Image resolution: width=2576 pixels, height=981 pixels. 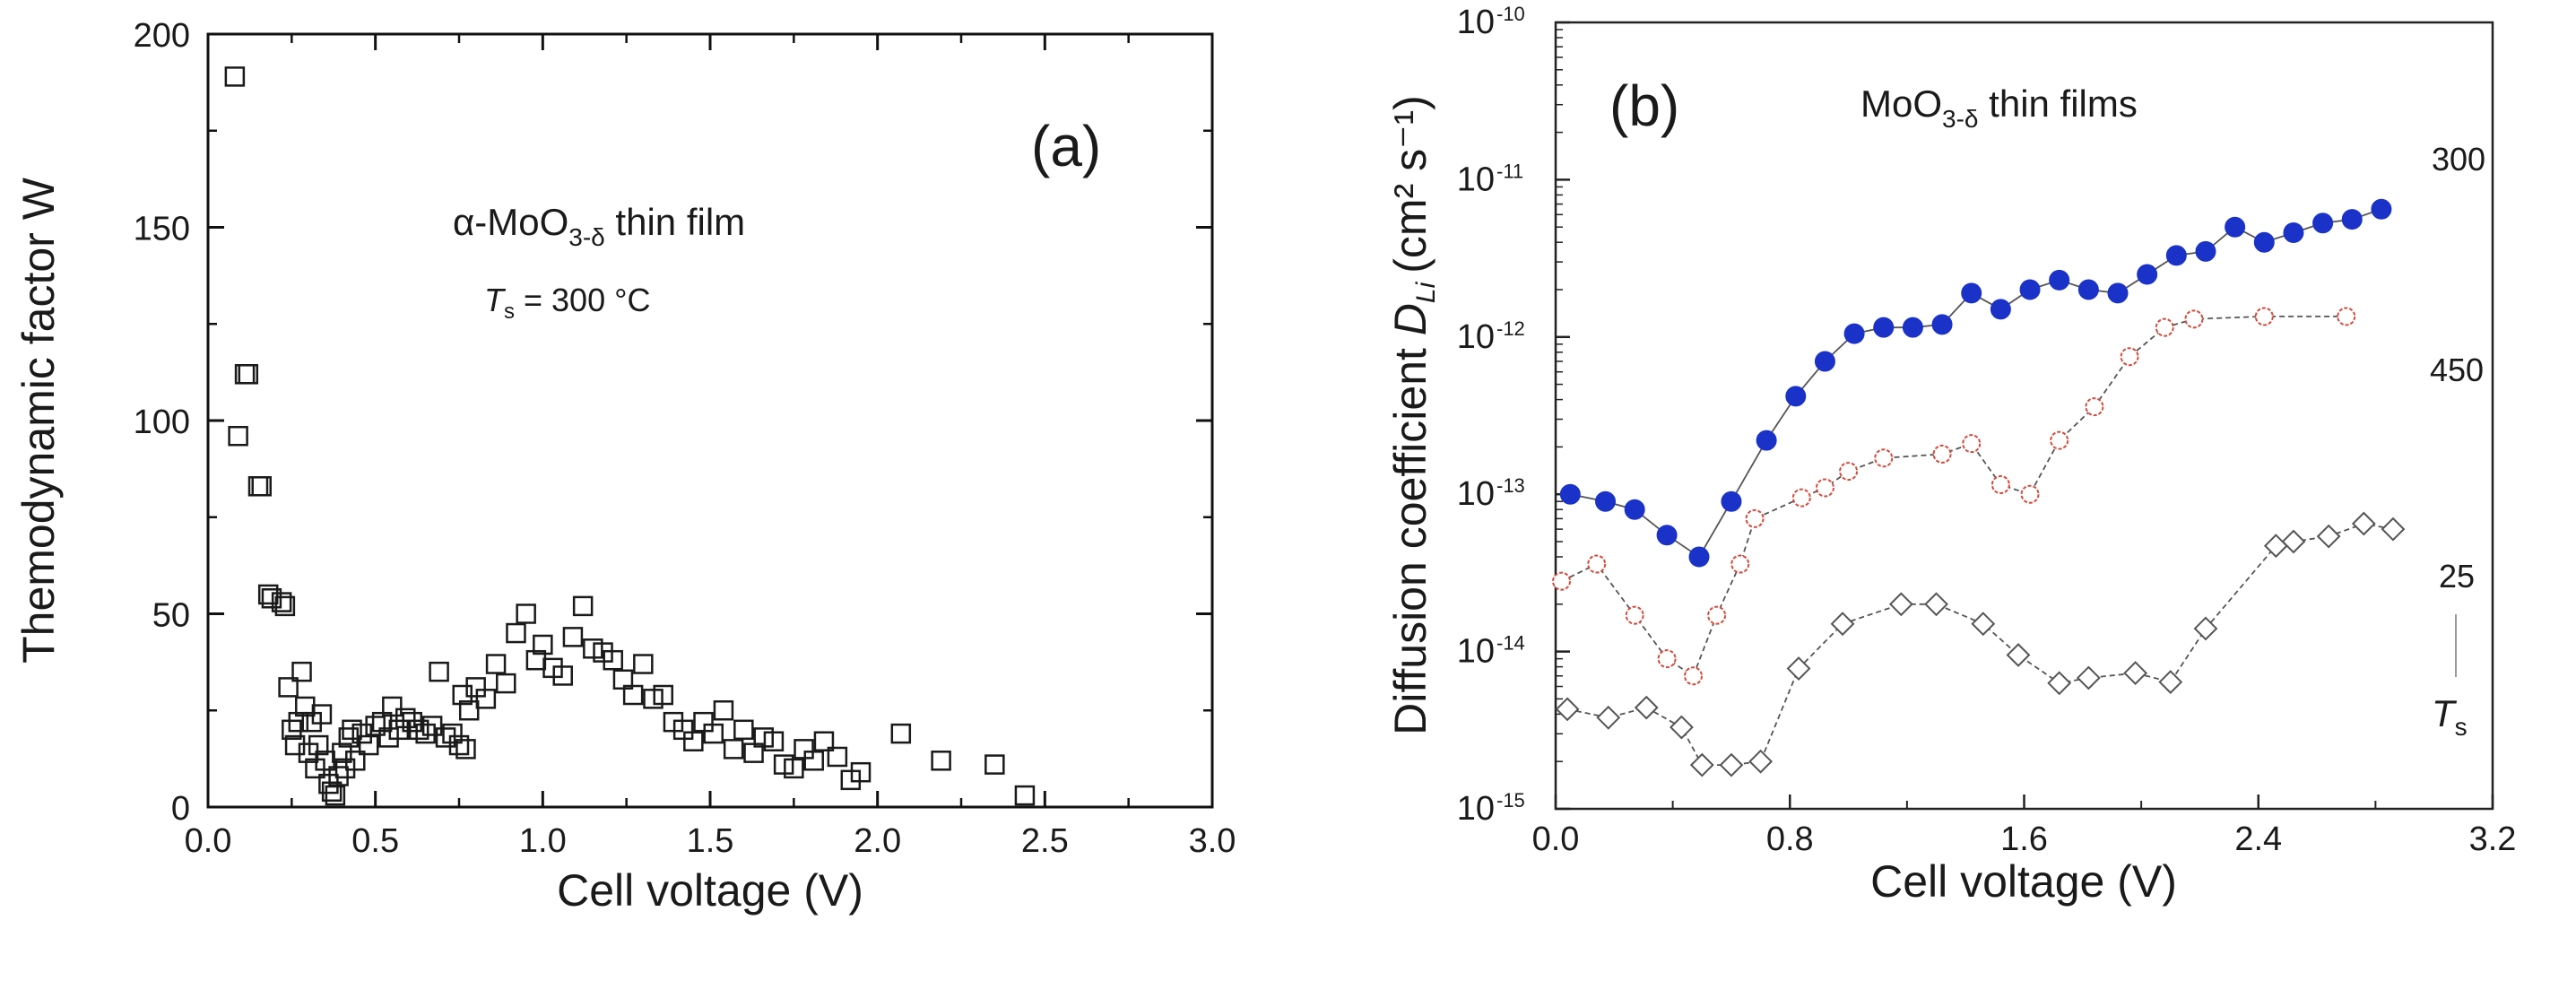 What do you see at coordinates (2493, 839) in the screenshot?
I see `b-x-tick-label: 3.2` at bounding box center [2493, 839].